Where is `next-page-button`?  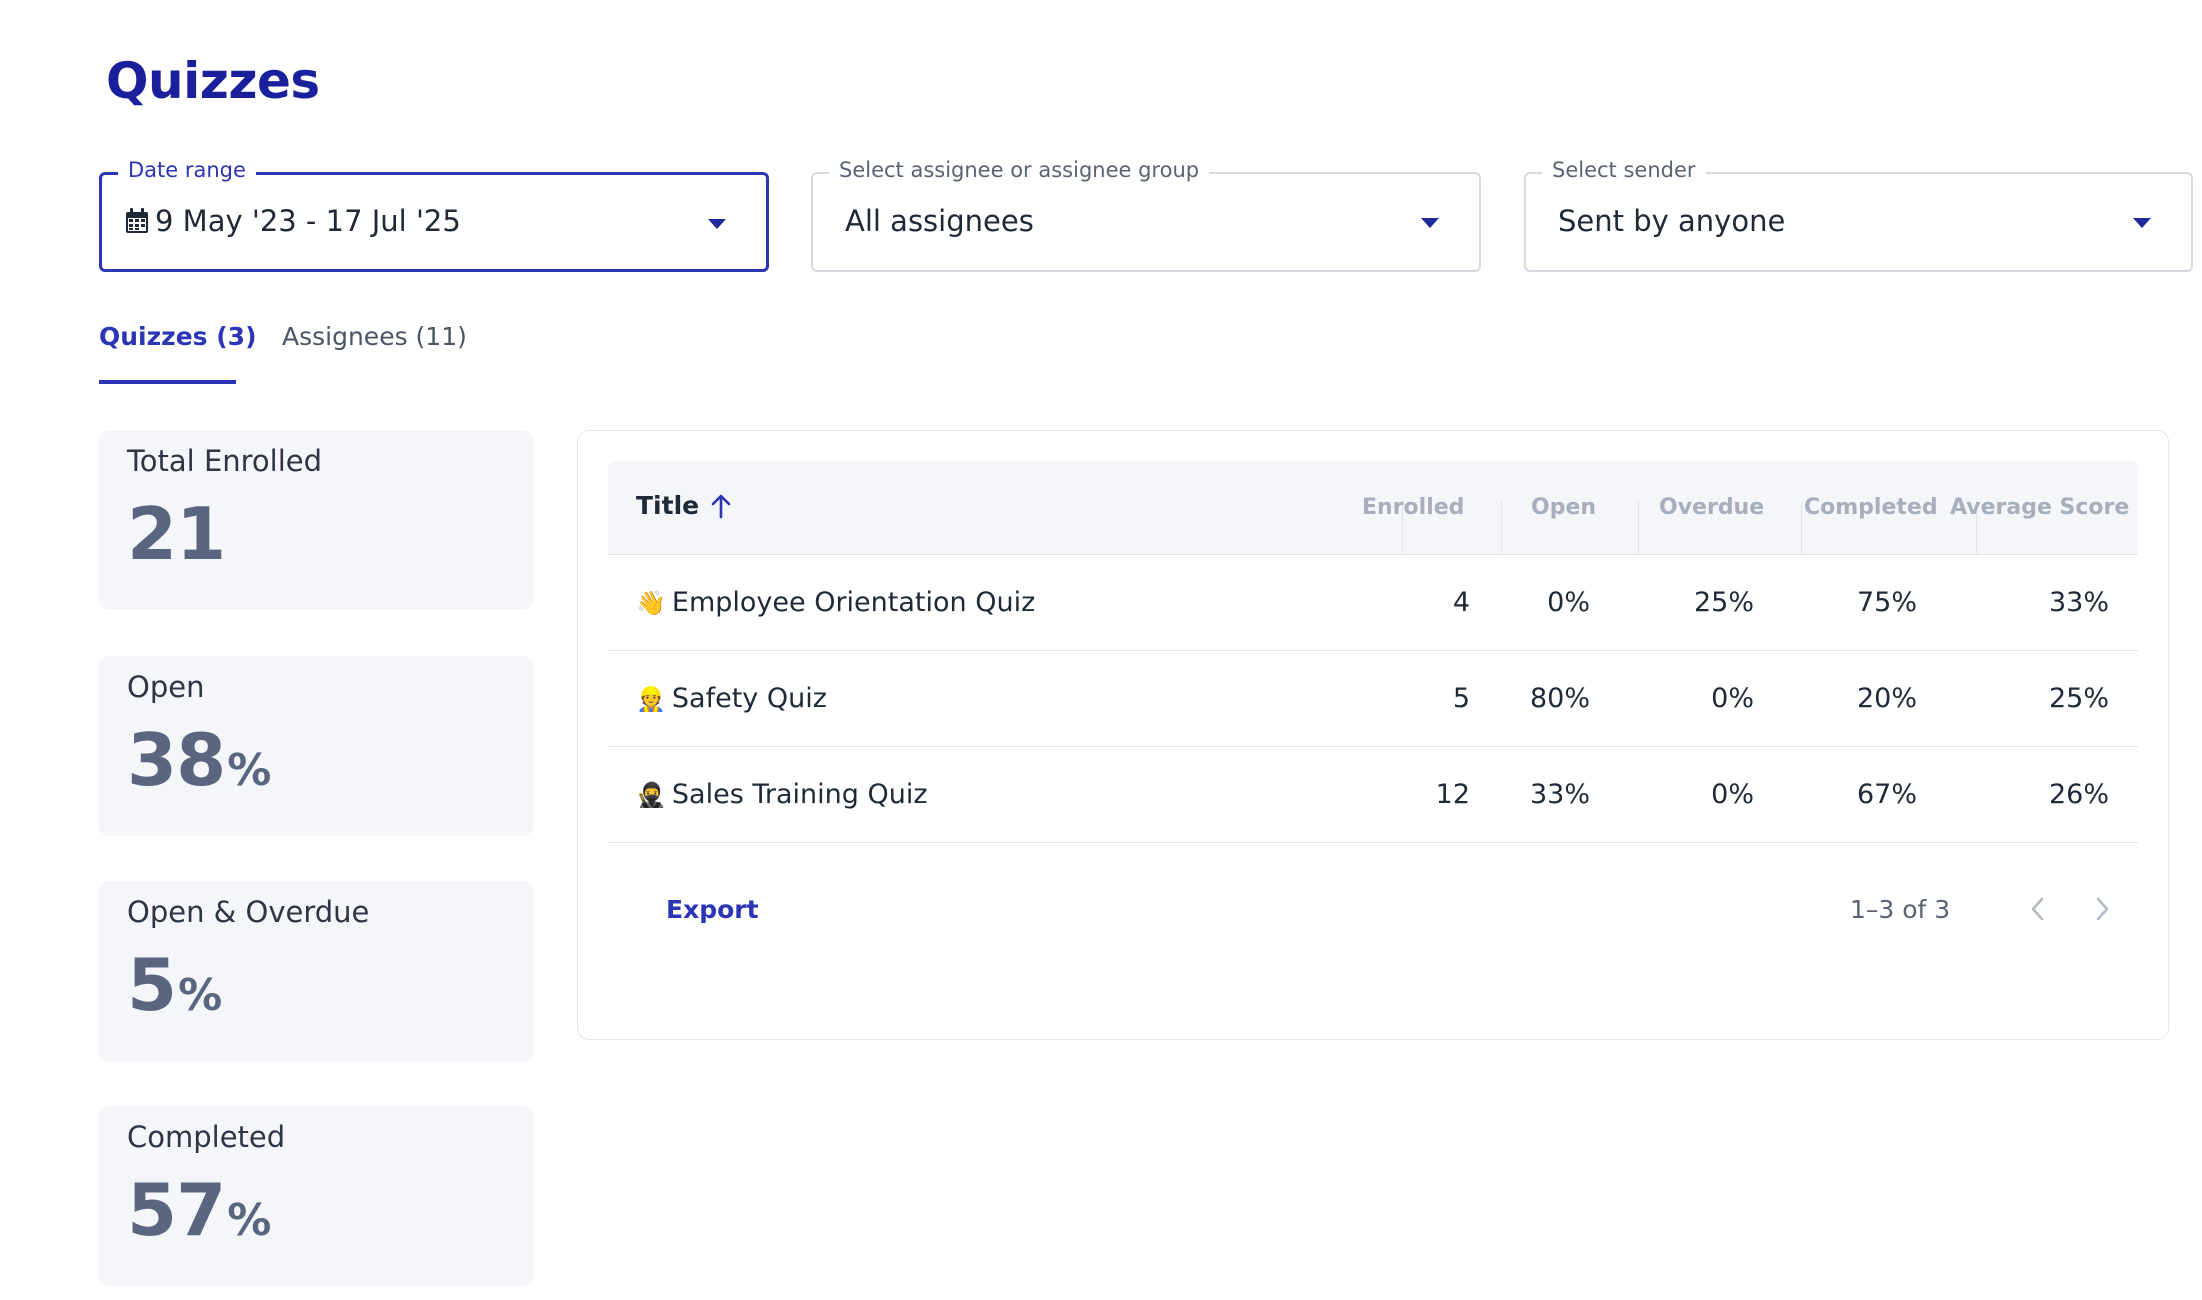
next-page-button is located at coordinates (2102, 909).